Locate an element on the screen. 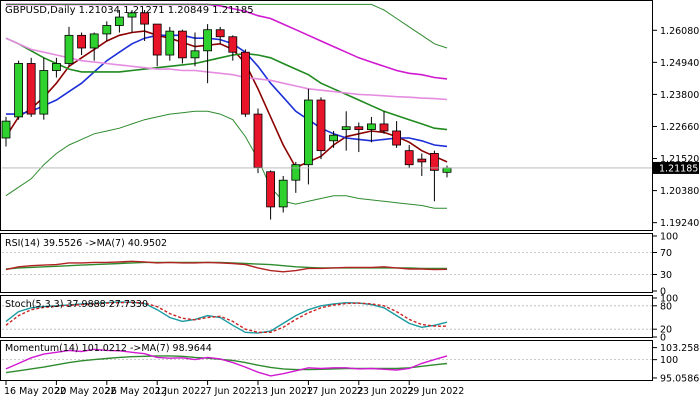 The image size is (700, 400). momentum-axis-label: 100 is located at coordinates (669, 360).